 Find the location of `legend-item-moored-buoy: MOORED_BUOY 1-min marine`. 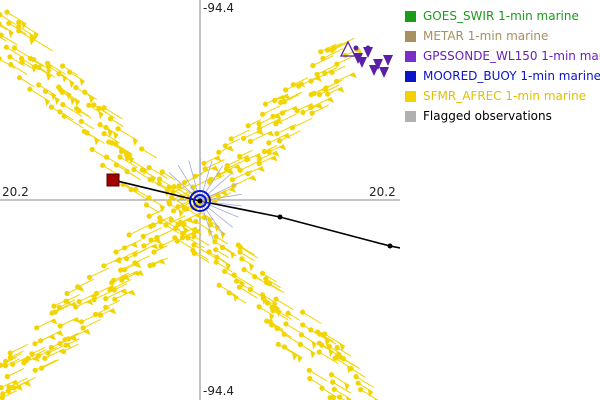

legend-item-moored-buoy: MOORED_BUOY 1-min marine is located at coordinates (502, 76).